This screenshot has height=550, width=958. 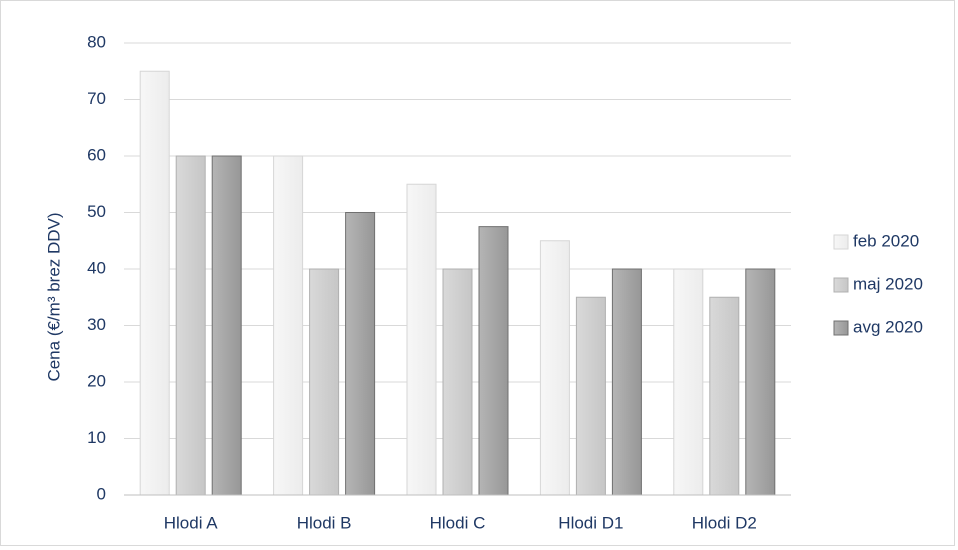 I want to click on bar-feb-2020-Hlodi-B, so click(x=288, y=325).